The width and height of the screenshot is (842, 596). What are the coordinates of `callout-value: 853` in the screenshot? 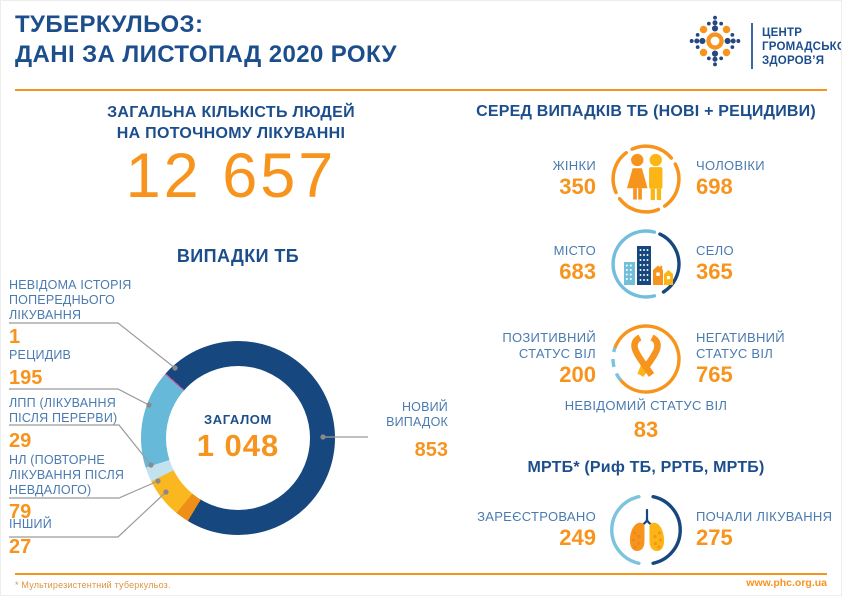 It's located at (431, 449).